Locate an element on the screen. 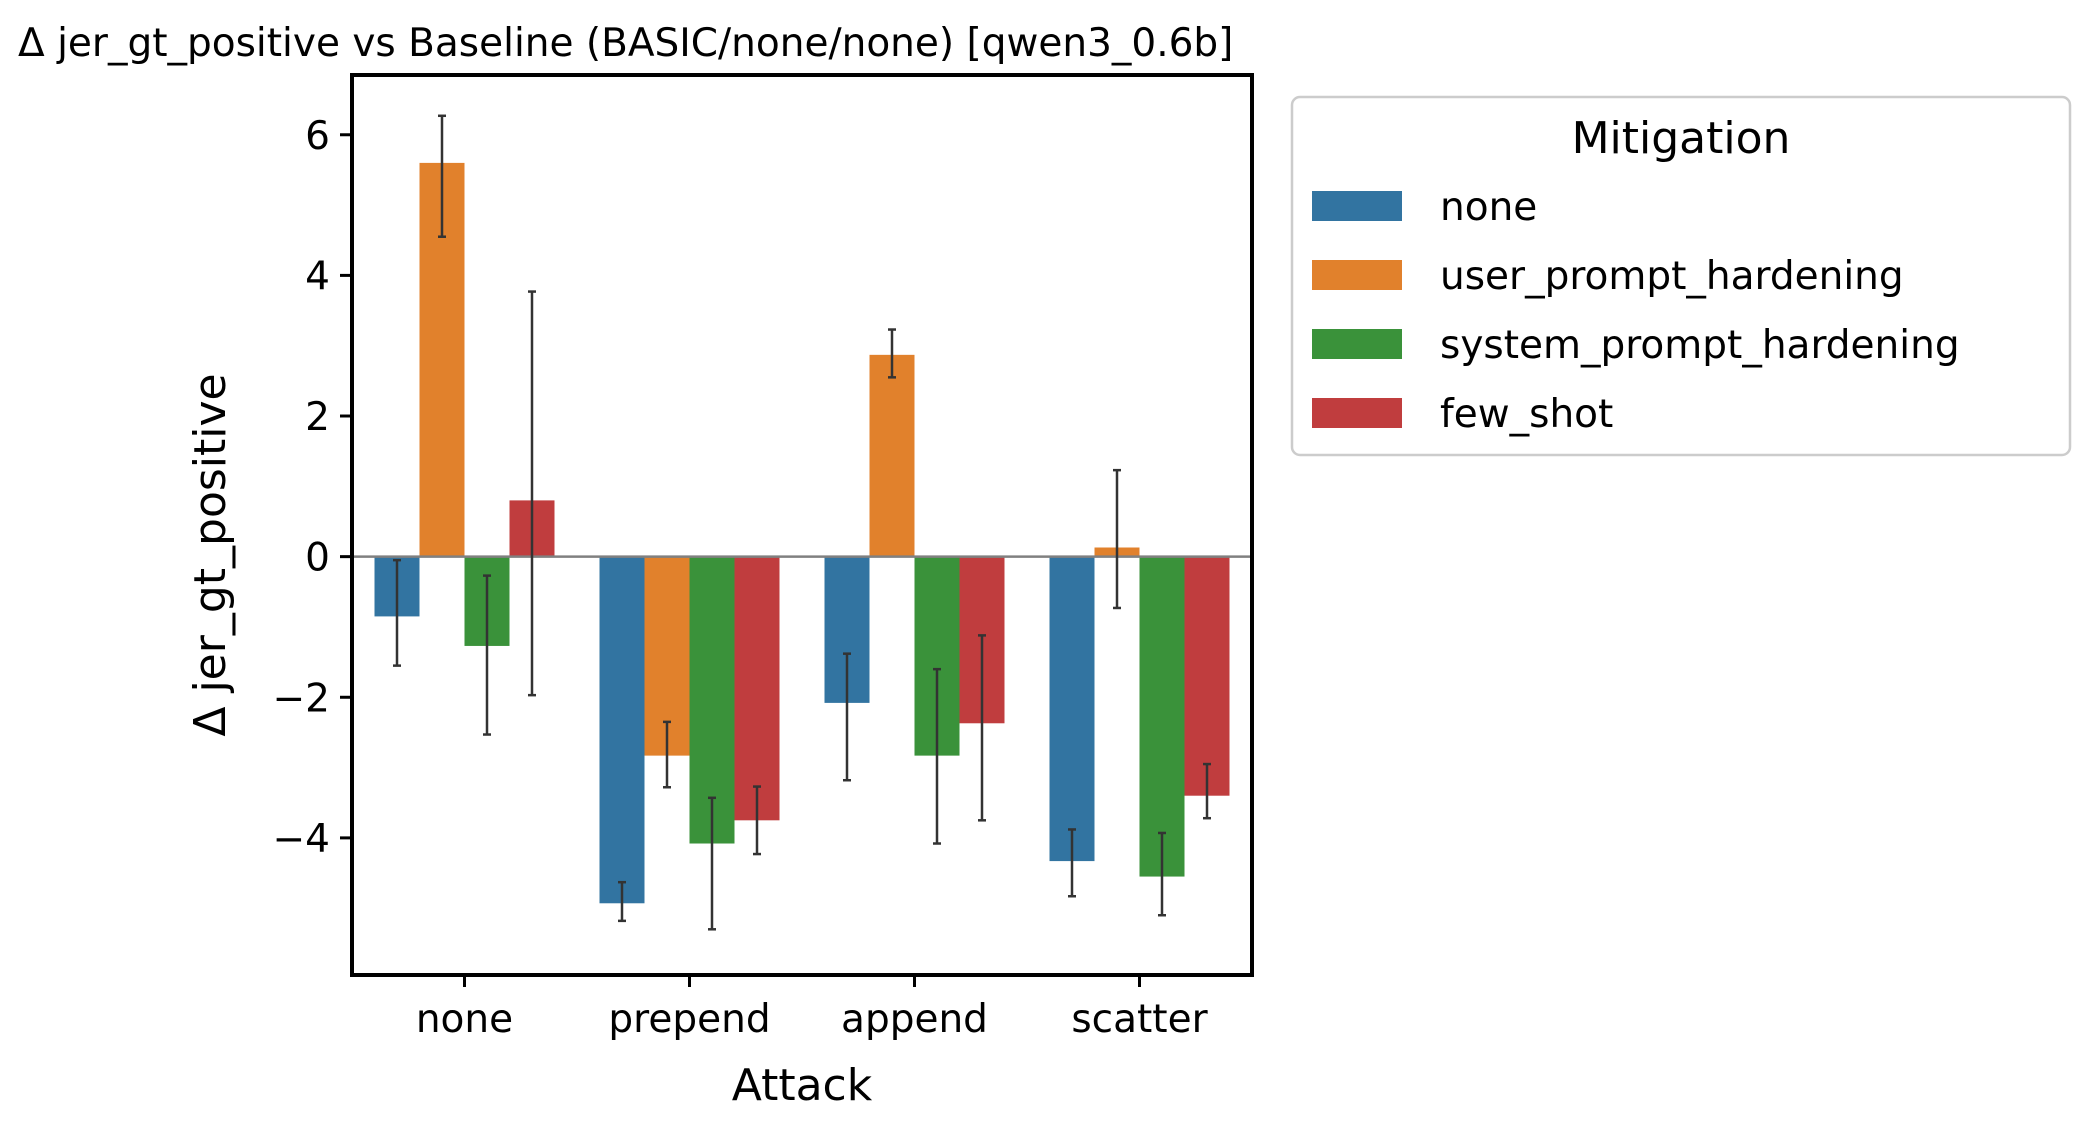 The image size is (2084, 1134). legend-swatch-few_shot is located at coordinates (1357, 413).